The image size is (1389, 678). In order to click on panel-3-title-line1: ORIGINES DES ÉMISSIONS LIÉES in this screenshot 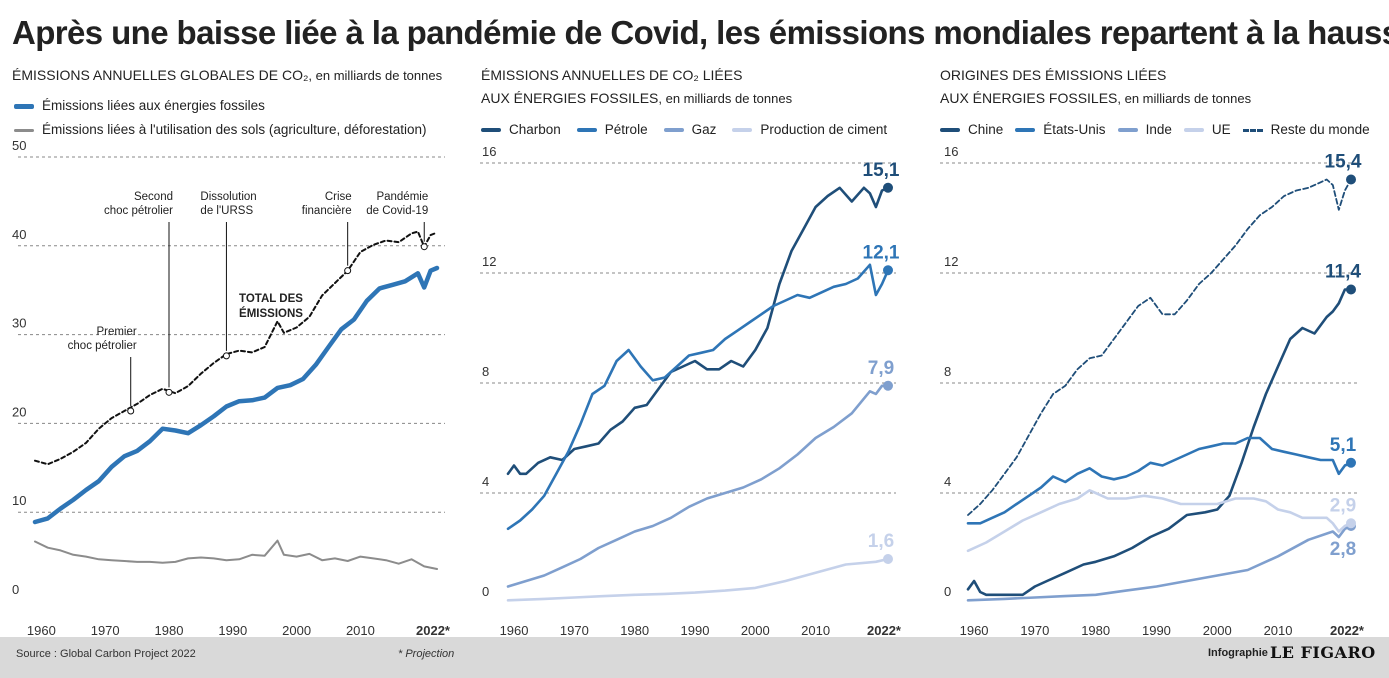, I will do `click(1095, 75)`.